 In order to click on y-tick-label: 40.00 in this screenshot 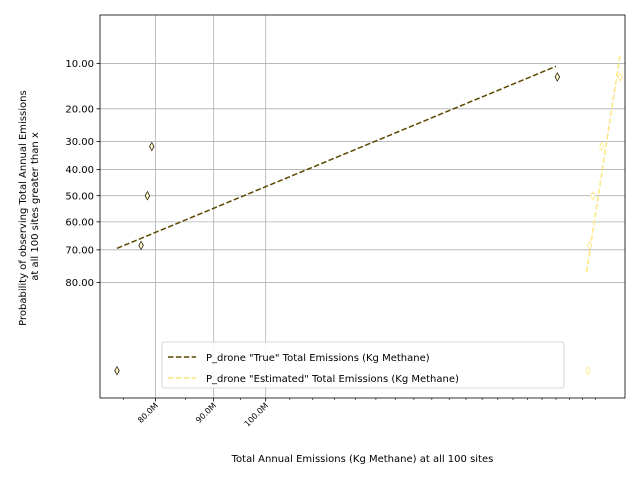, I will do `click(79, 170)`.